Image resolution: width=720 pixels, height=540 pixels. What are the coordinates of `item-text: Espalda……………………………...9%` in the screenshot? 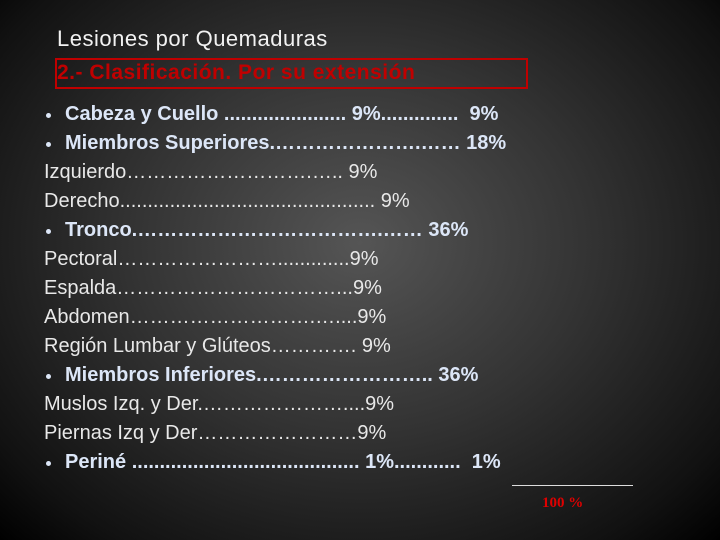 It's located at (213, 288).